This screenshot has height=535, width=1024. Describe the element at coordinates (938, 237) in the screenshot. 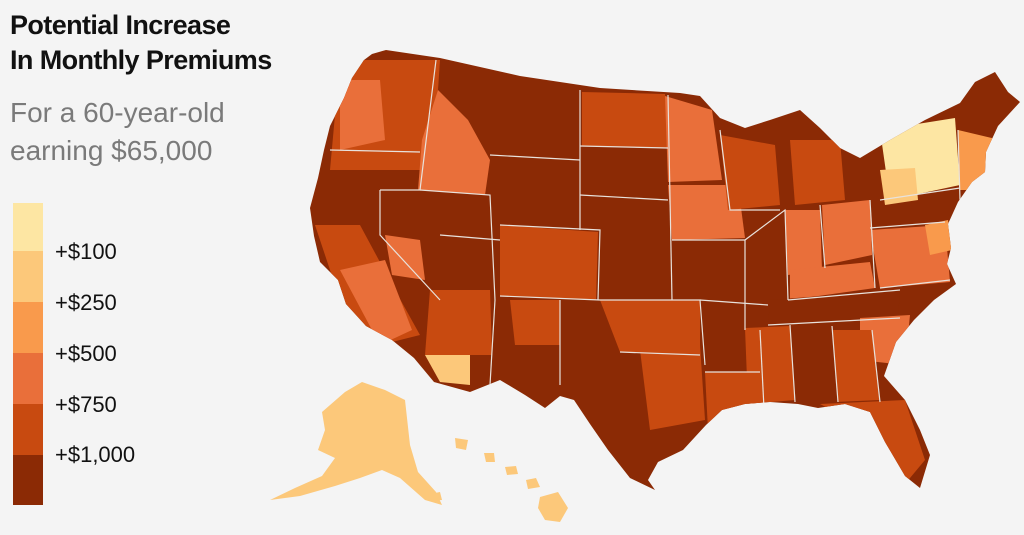

I see `region-mid-atlantic` at that location.